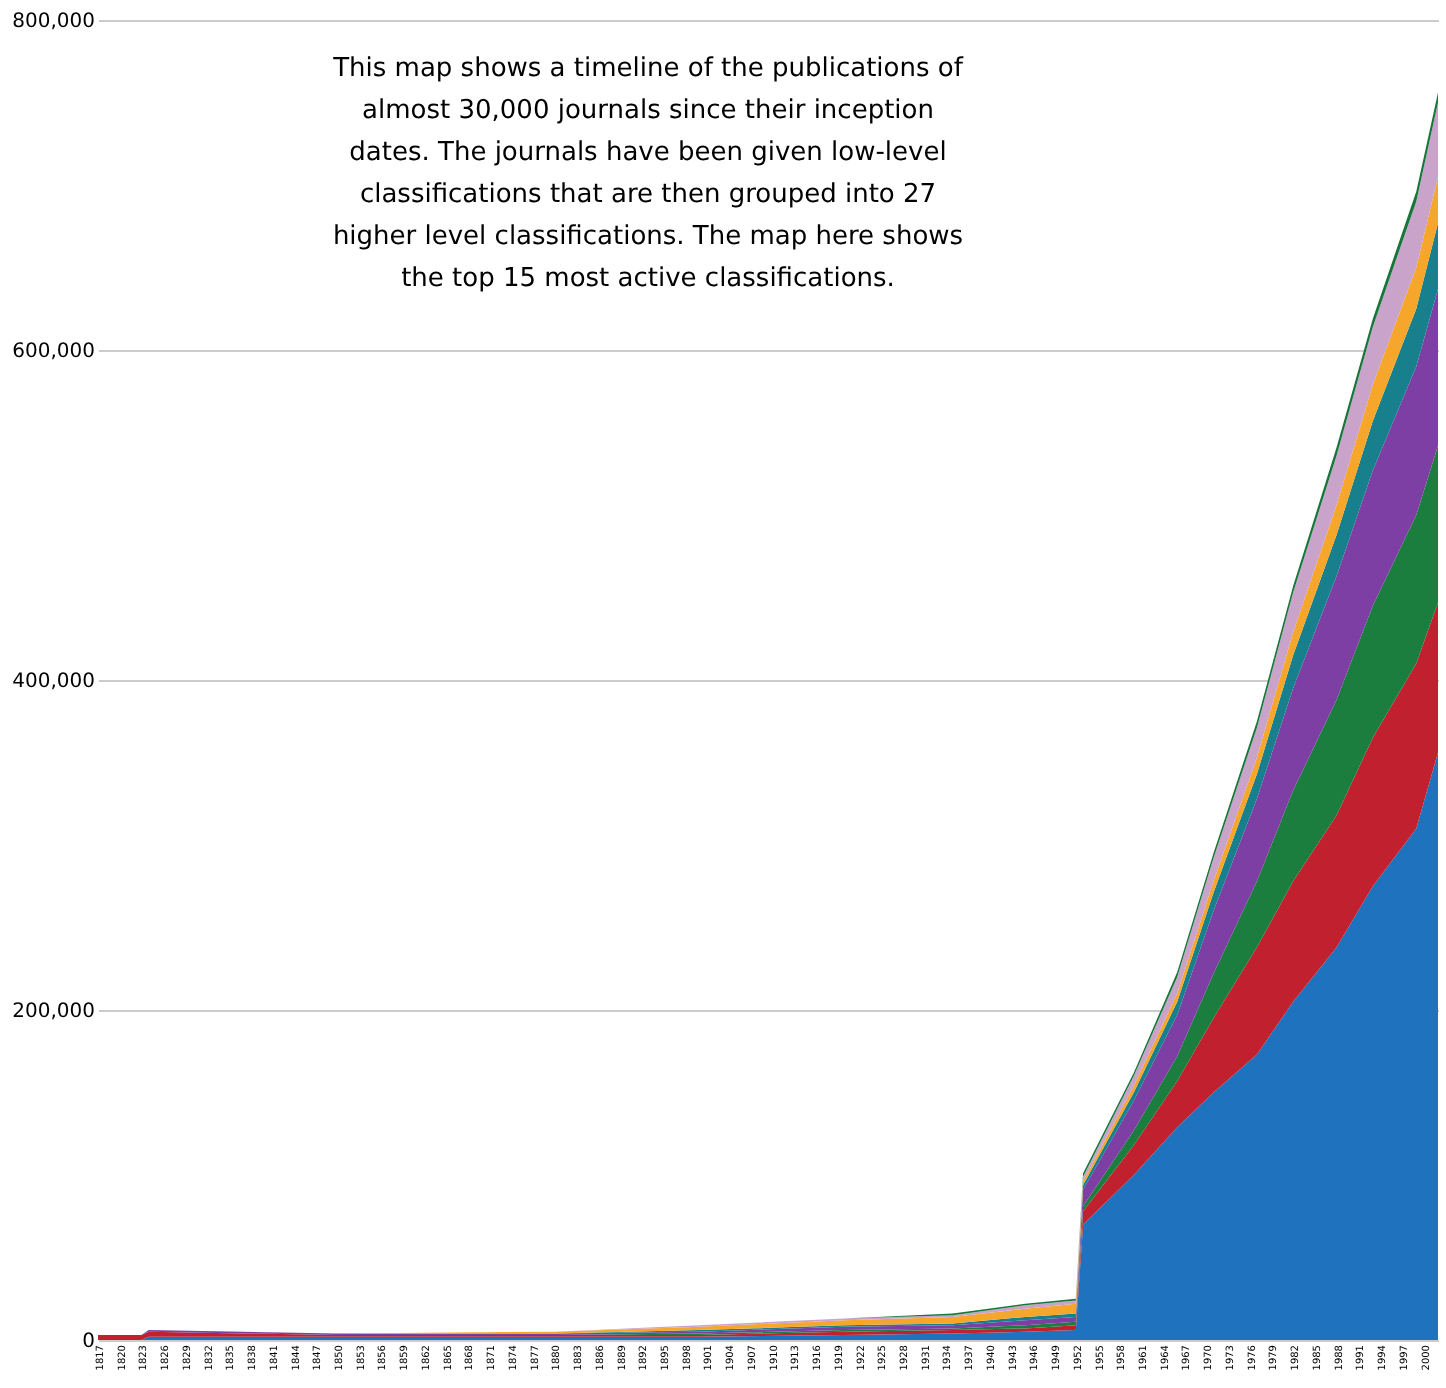 This screenshot has height=1388, width=1446. I want to click on y-tick-label: 800,000, so click(53, 22).